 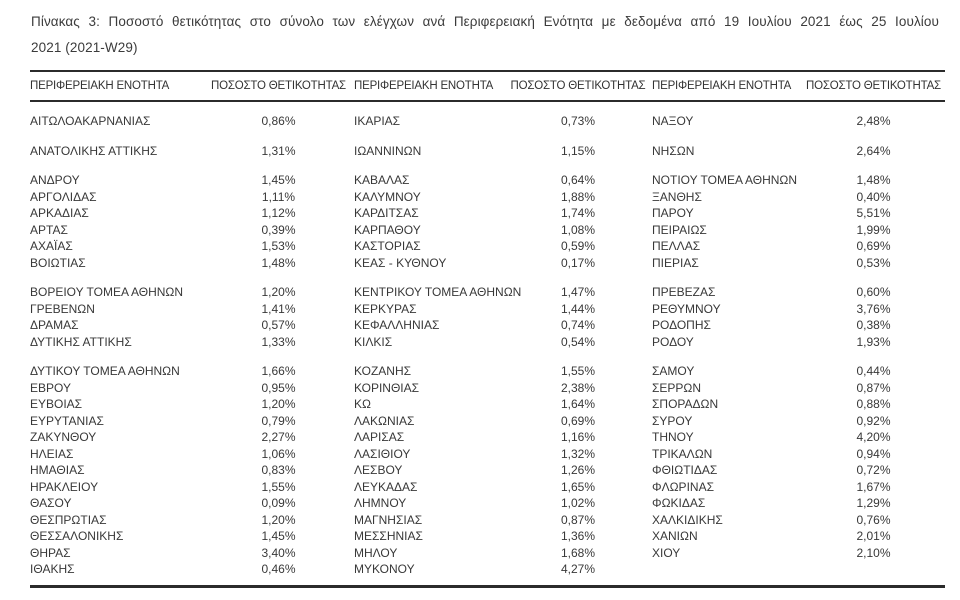 What do you see at coordinates (578, 341) in the screenshot?
I see `positivity-cell: 0,54%` at bounding box center [578, 341].